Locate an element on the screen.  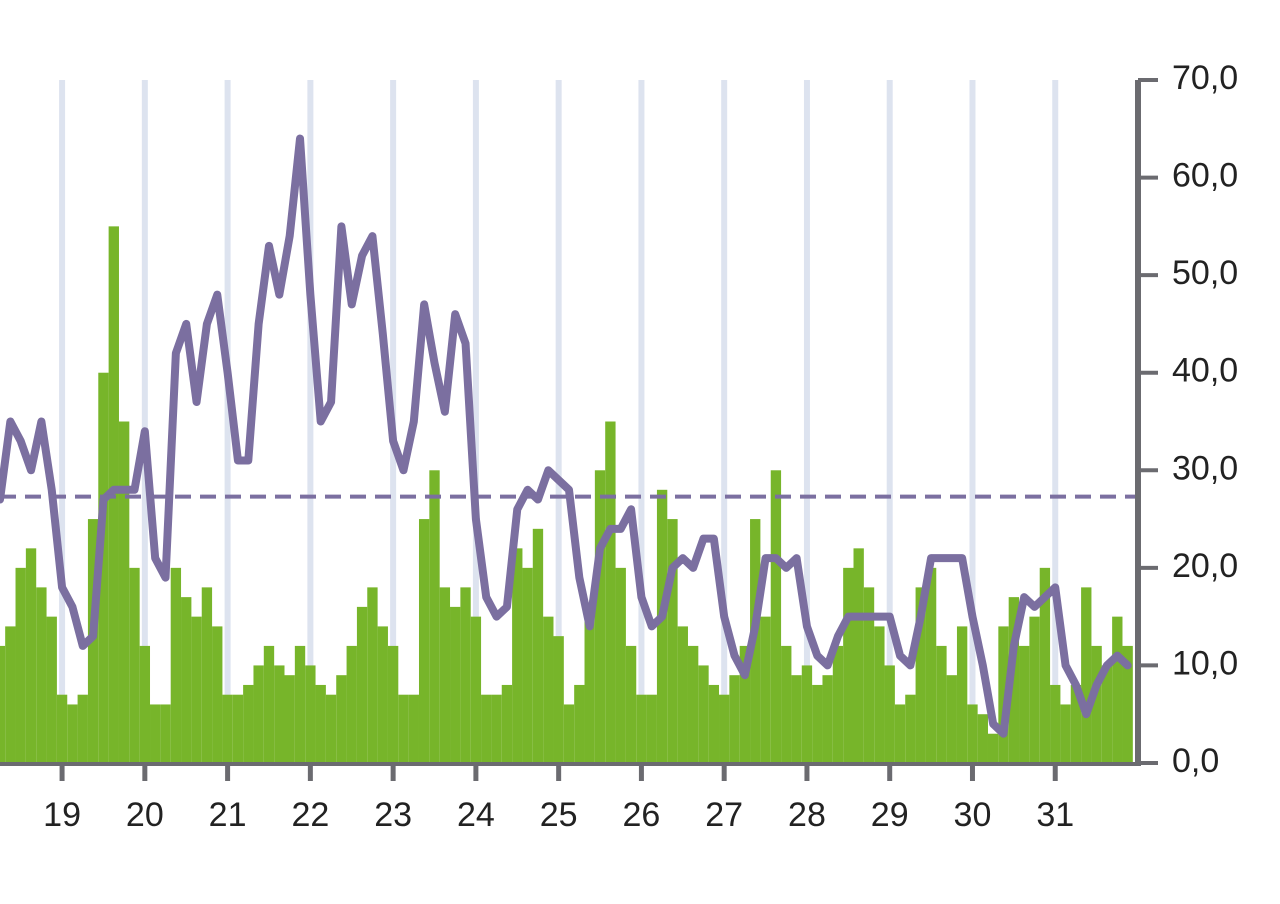
y-tick-label: 40,0 is located at coordinates (1205, 371).